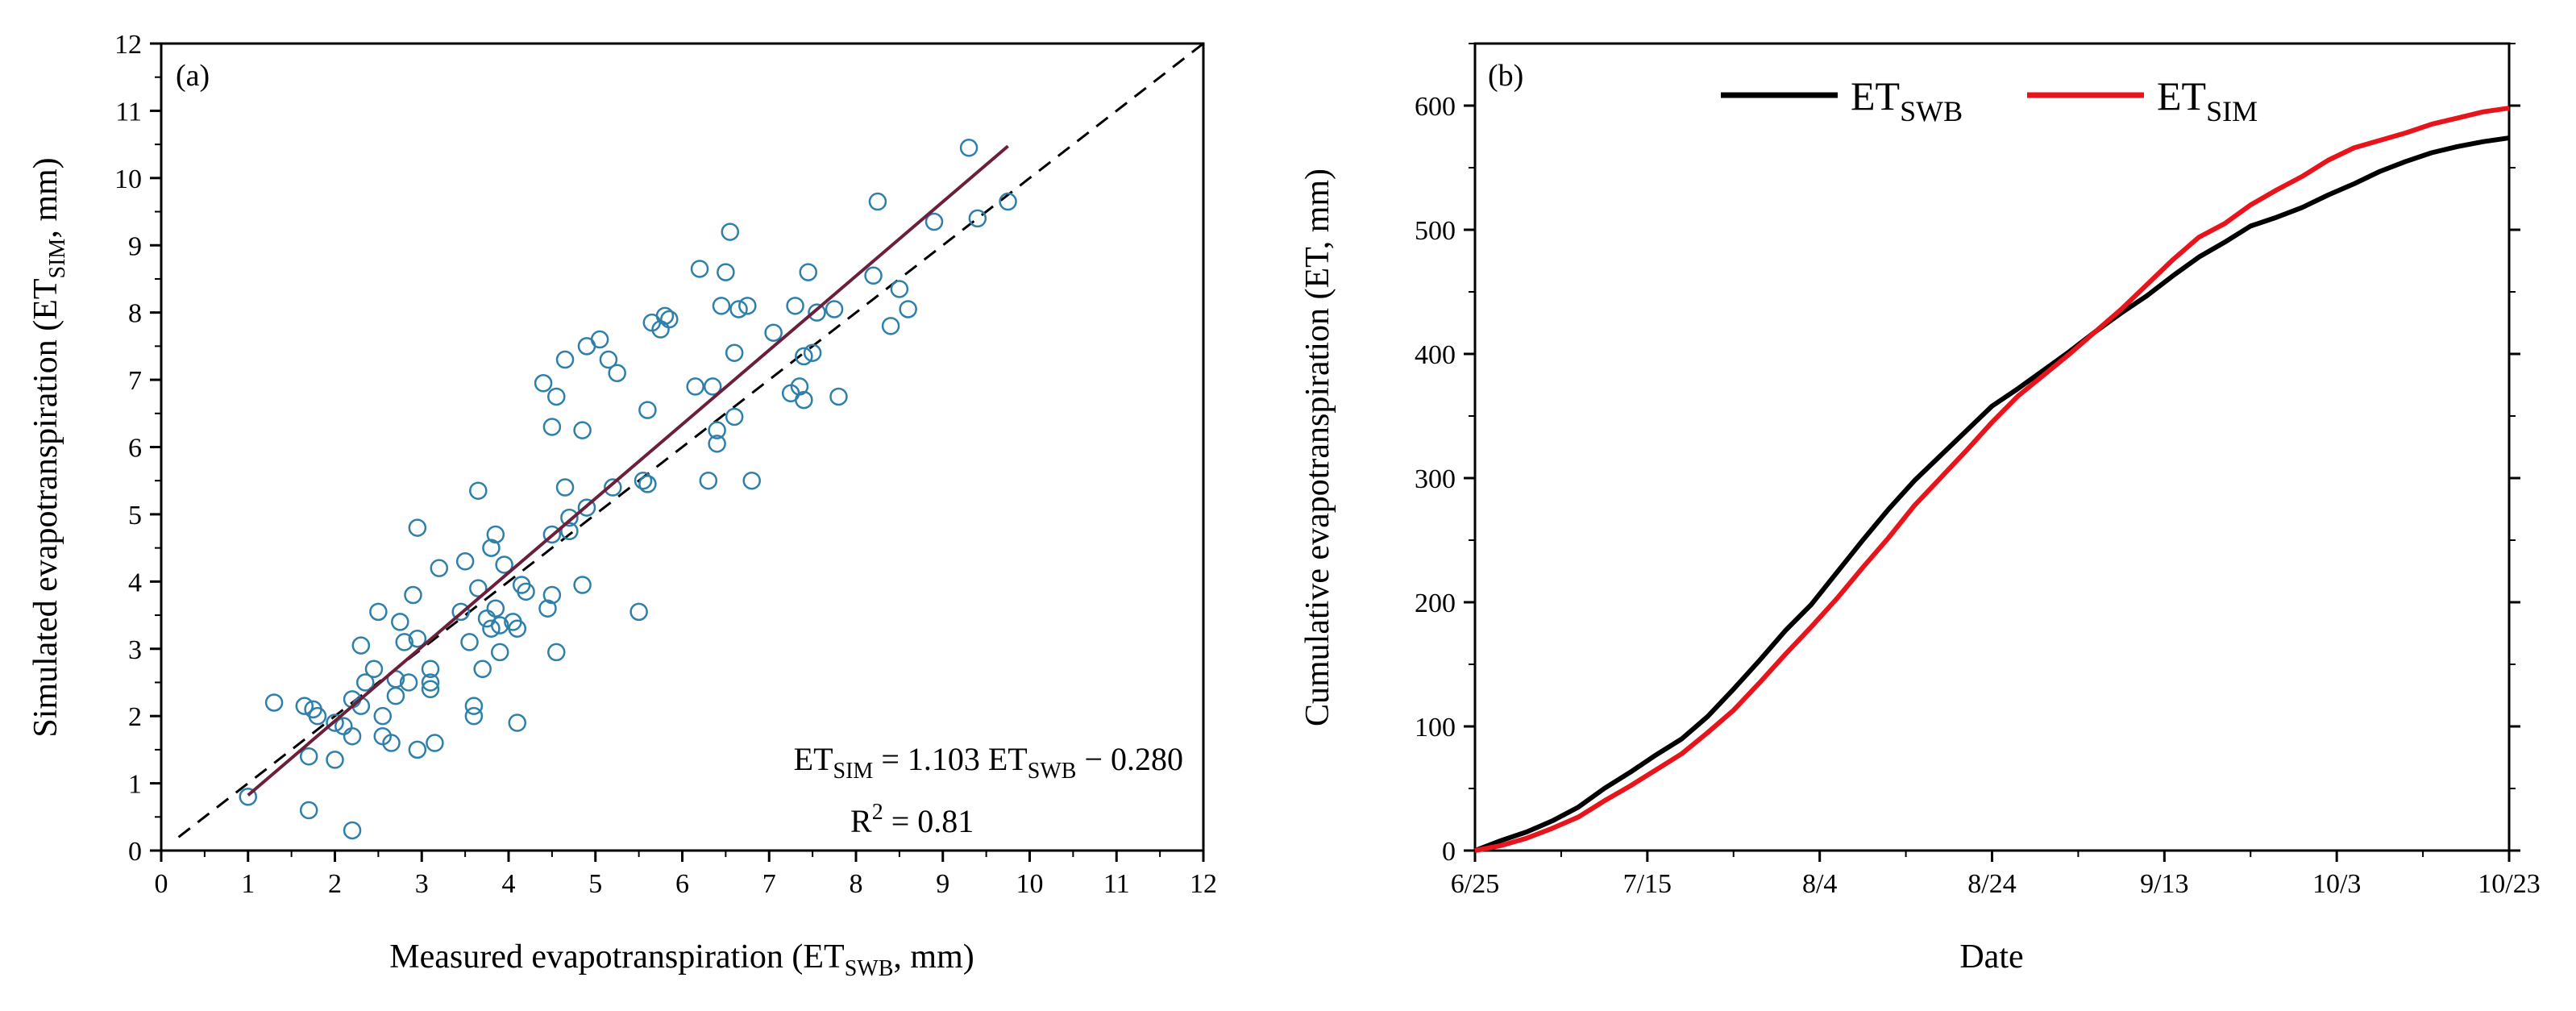  I want to click on x-tick-label-a: 1, so click(248, 884).